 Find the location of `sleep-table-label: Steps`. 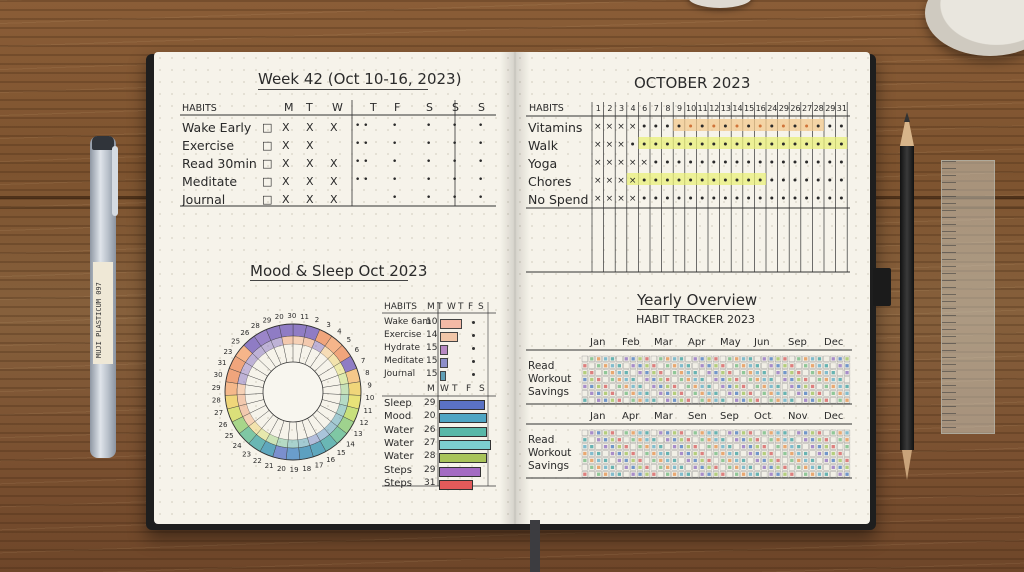

sleep-table-label: Steps is located at coordinates (398, 483).